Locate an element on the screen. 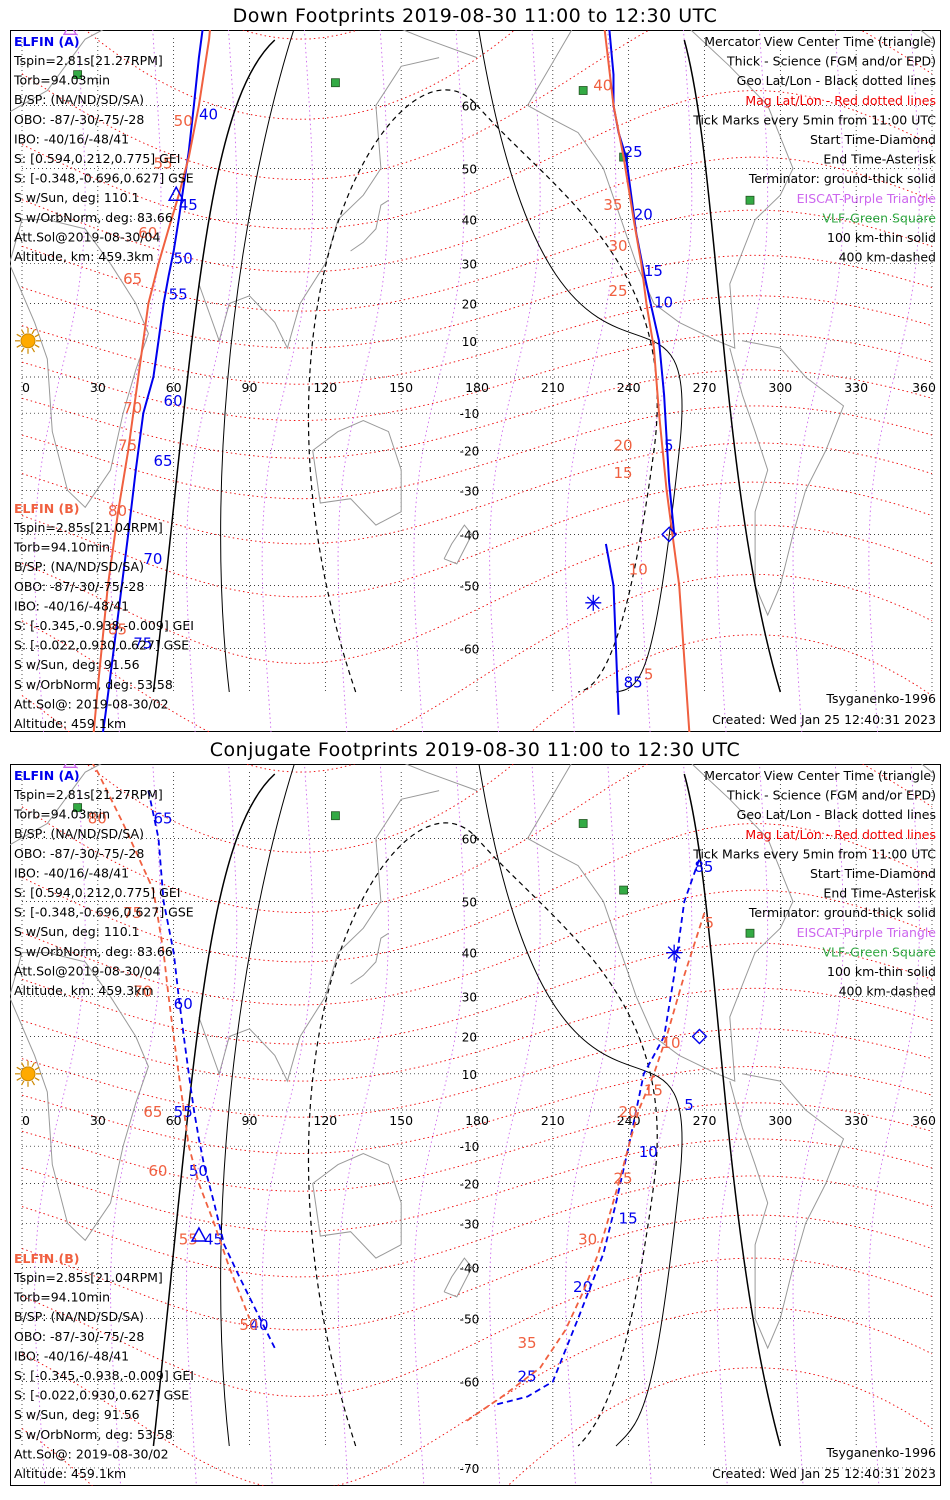 This screenshot has width=950, height=1500. legend-entry: End Time-Asterisk is located at coordinates (879, 159).